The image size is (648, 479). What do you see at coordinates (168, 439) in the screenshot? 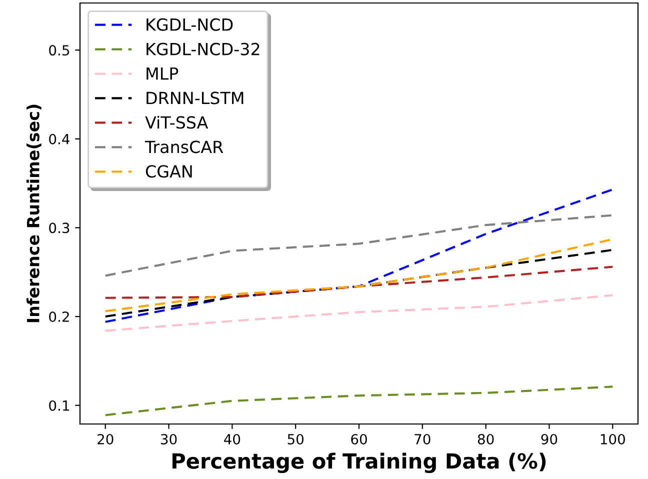
I see `x-tick-label: 30` at bounding box center [168, 439].